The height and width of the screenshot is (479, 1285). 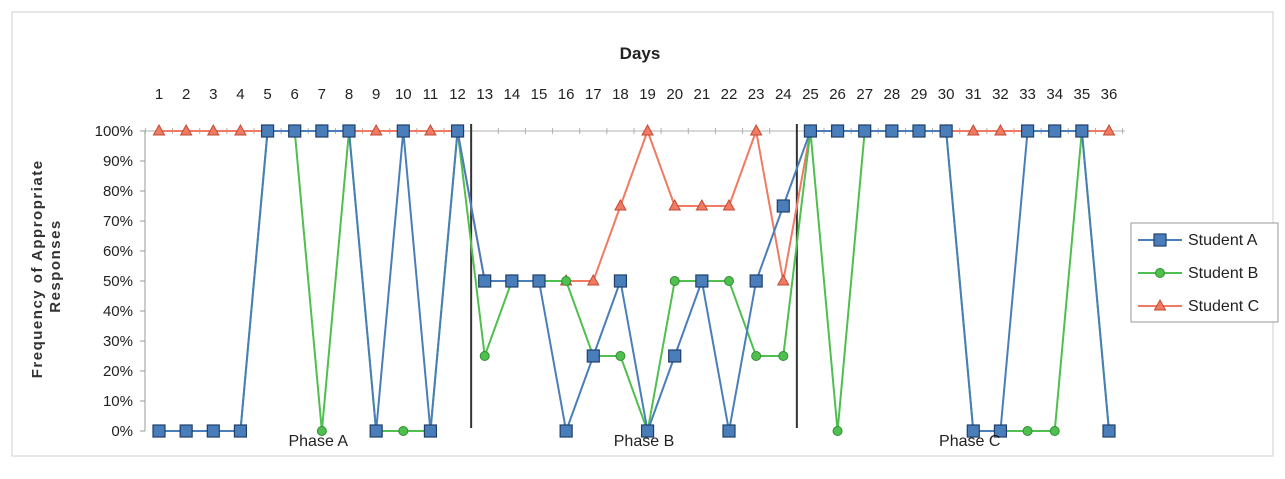 What do you see at coordinates (118, 341) in the screenshot?
I see `y-tick-label: 30%` at bounding box center [118, 341].